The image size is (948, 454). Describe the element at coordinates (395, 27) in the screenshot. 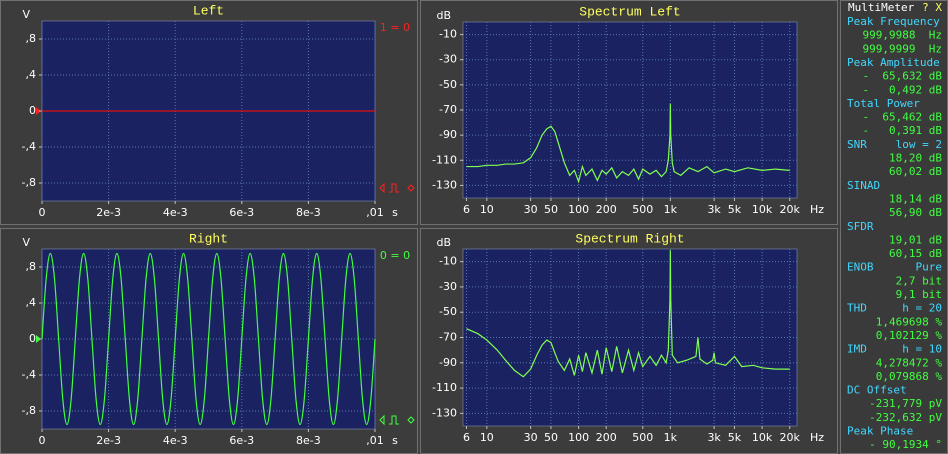

I see `channel-indicator: 1 = 0` at that location.